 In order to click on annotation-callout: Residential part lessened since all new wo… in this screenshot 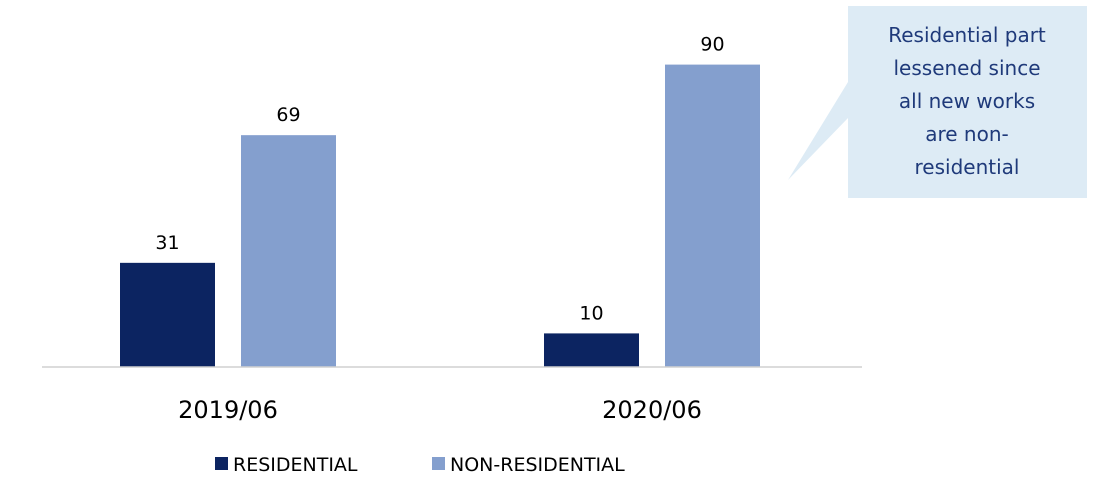, I will do `click(937, 102)`.